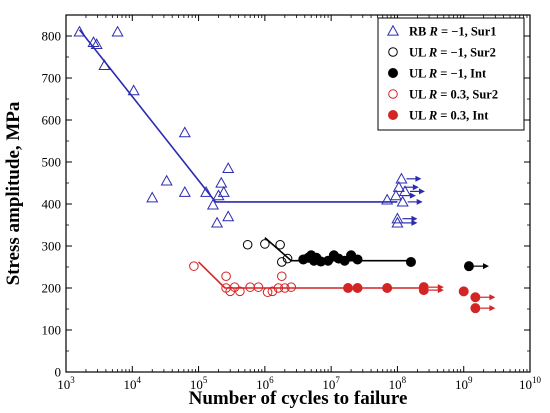 The image size is (550, 413). What do you see at coordinates (13, 193) in the screenshot?
I see `y-axis-title: Stress amplitude, MPa` at bounding box center [13, 193].